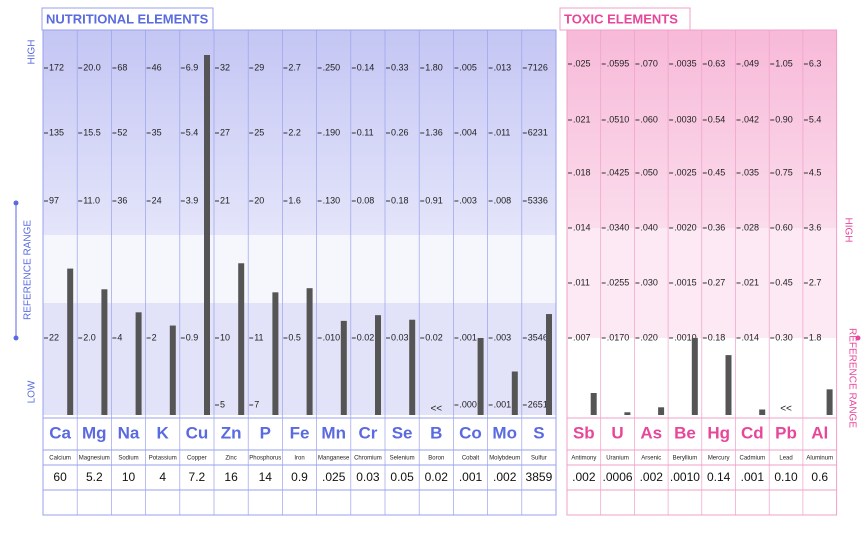  Describe the element at coordinates (786, 432) in the screenshot. I see `element-symbol: Pb` at that location.